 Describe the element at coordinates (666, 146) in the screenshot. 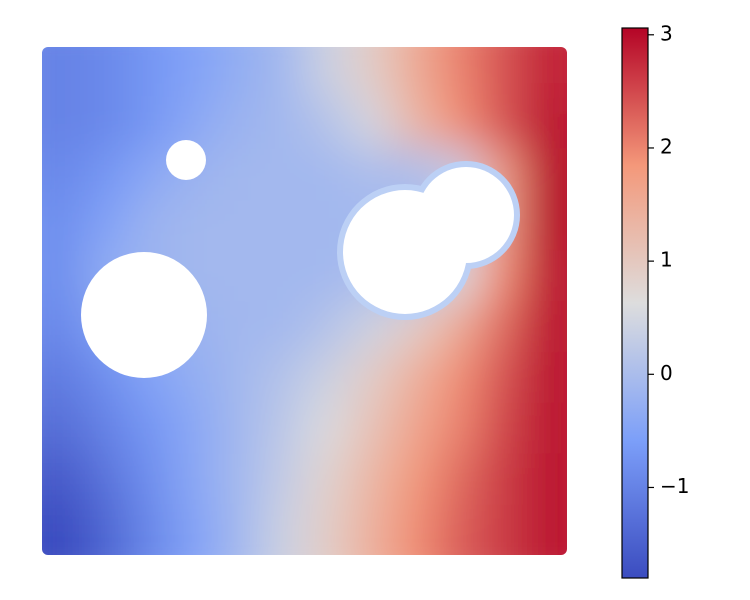

I see `colorbar-tick-label: 2` at that location.